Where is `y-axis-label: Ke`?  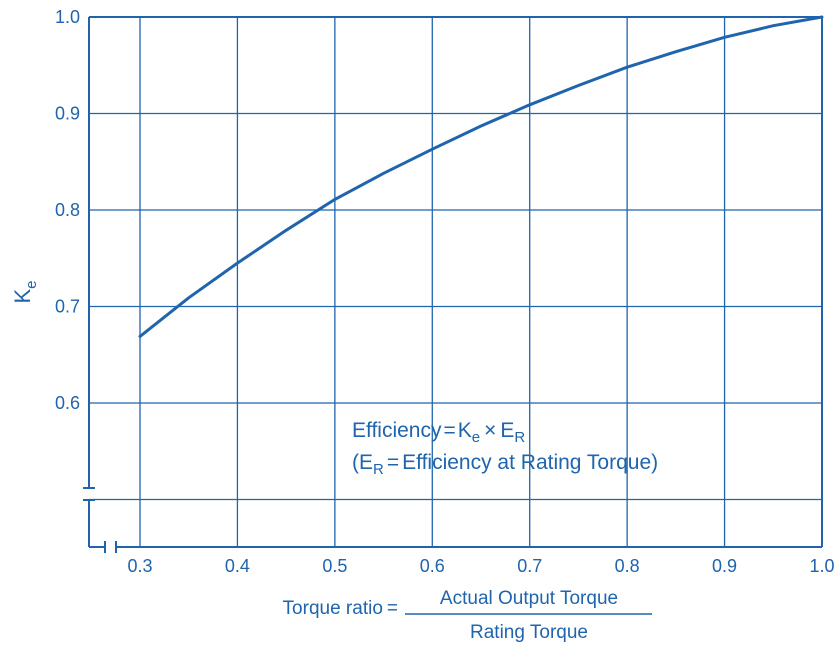 y-axis-label: Ke is located at coordinates (25, 291).